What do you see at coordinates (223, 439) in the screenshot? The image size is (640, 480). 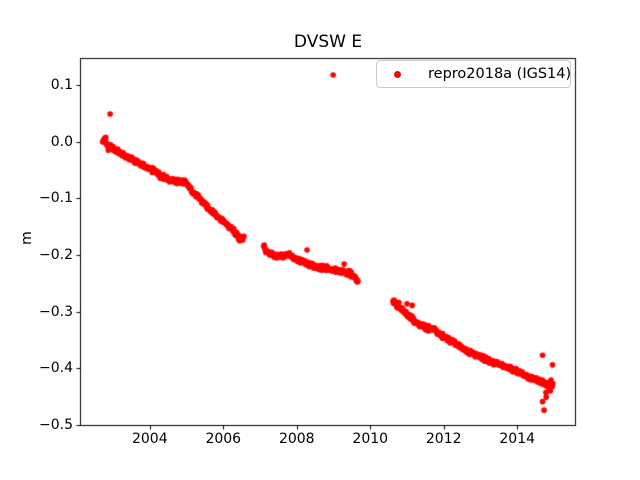 I see `x-tick-label: 2006` at bounding box center [223, 439].